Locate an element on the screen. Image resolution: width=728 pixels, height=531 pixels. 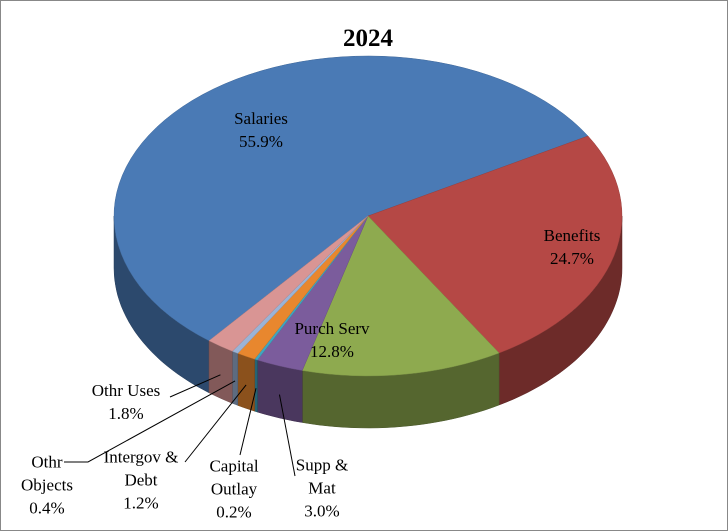
value-label: 24.7% is located at coordinates (572, 258).